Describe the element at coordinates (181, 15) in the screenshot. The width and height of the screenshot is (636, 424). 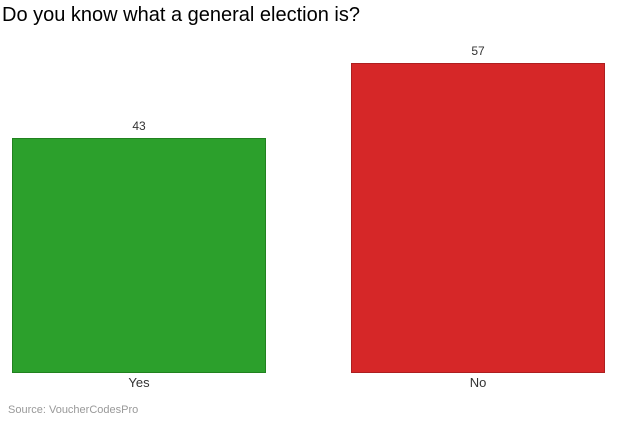
I see `chart-title: Do you know what a general election is?` at that location.